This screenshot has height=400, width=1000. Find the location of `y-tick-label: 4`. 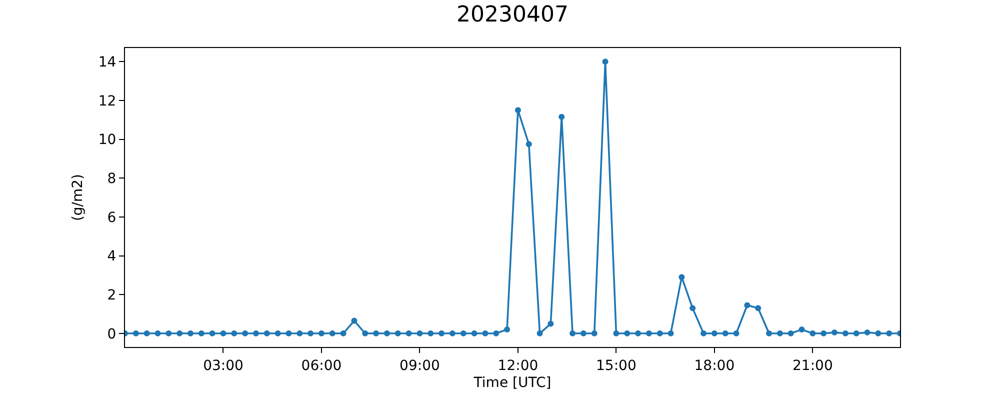

y-tick-label: 4 is located at coordinates (111, 256).